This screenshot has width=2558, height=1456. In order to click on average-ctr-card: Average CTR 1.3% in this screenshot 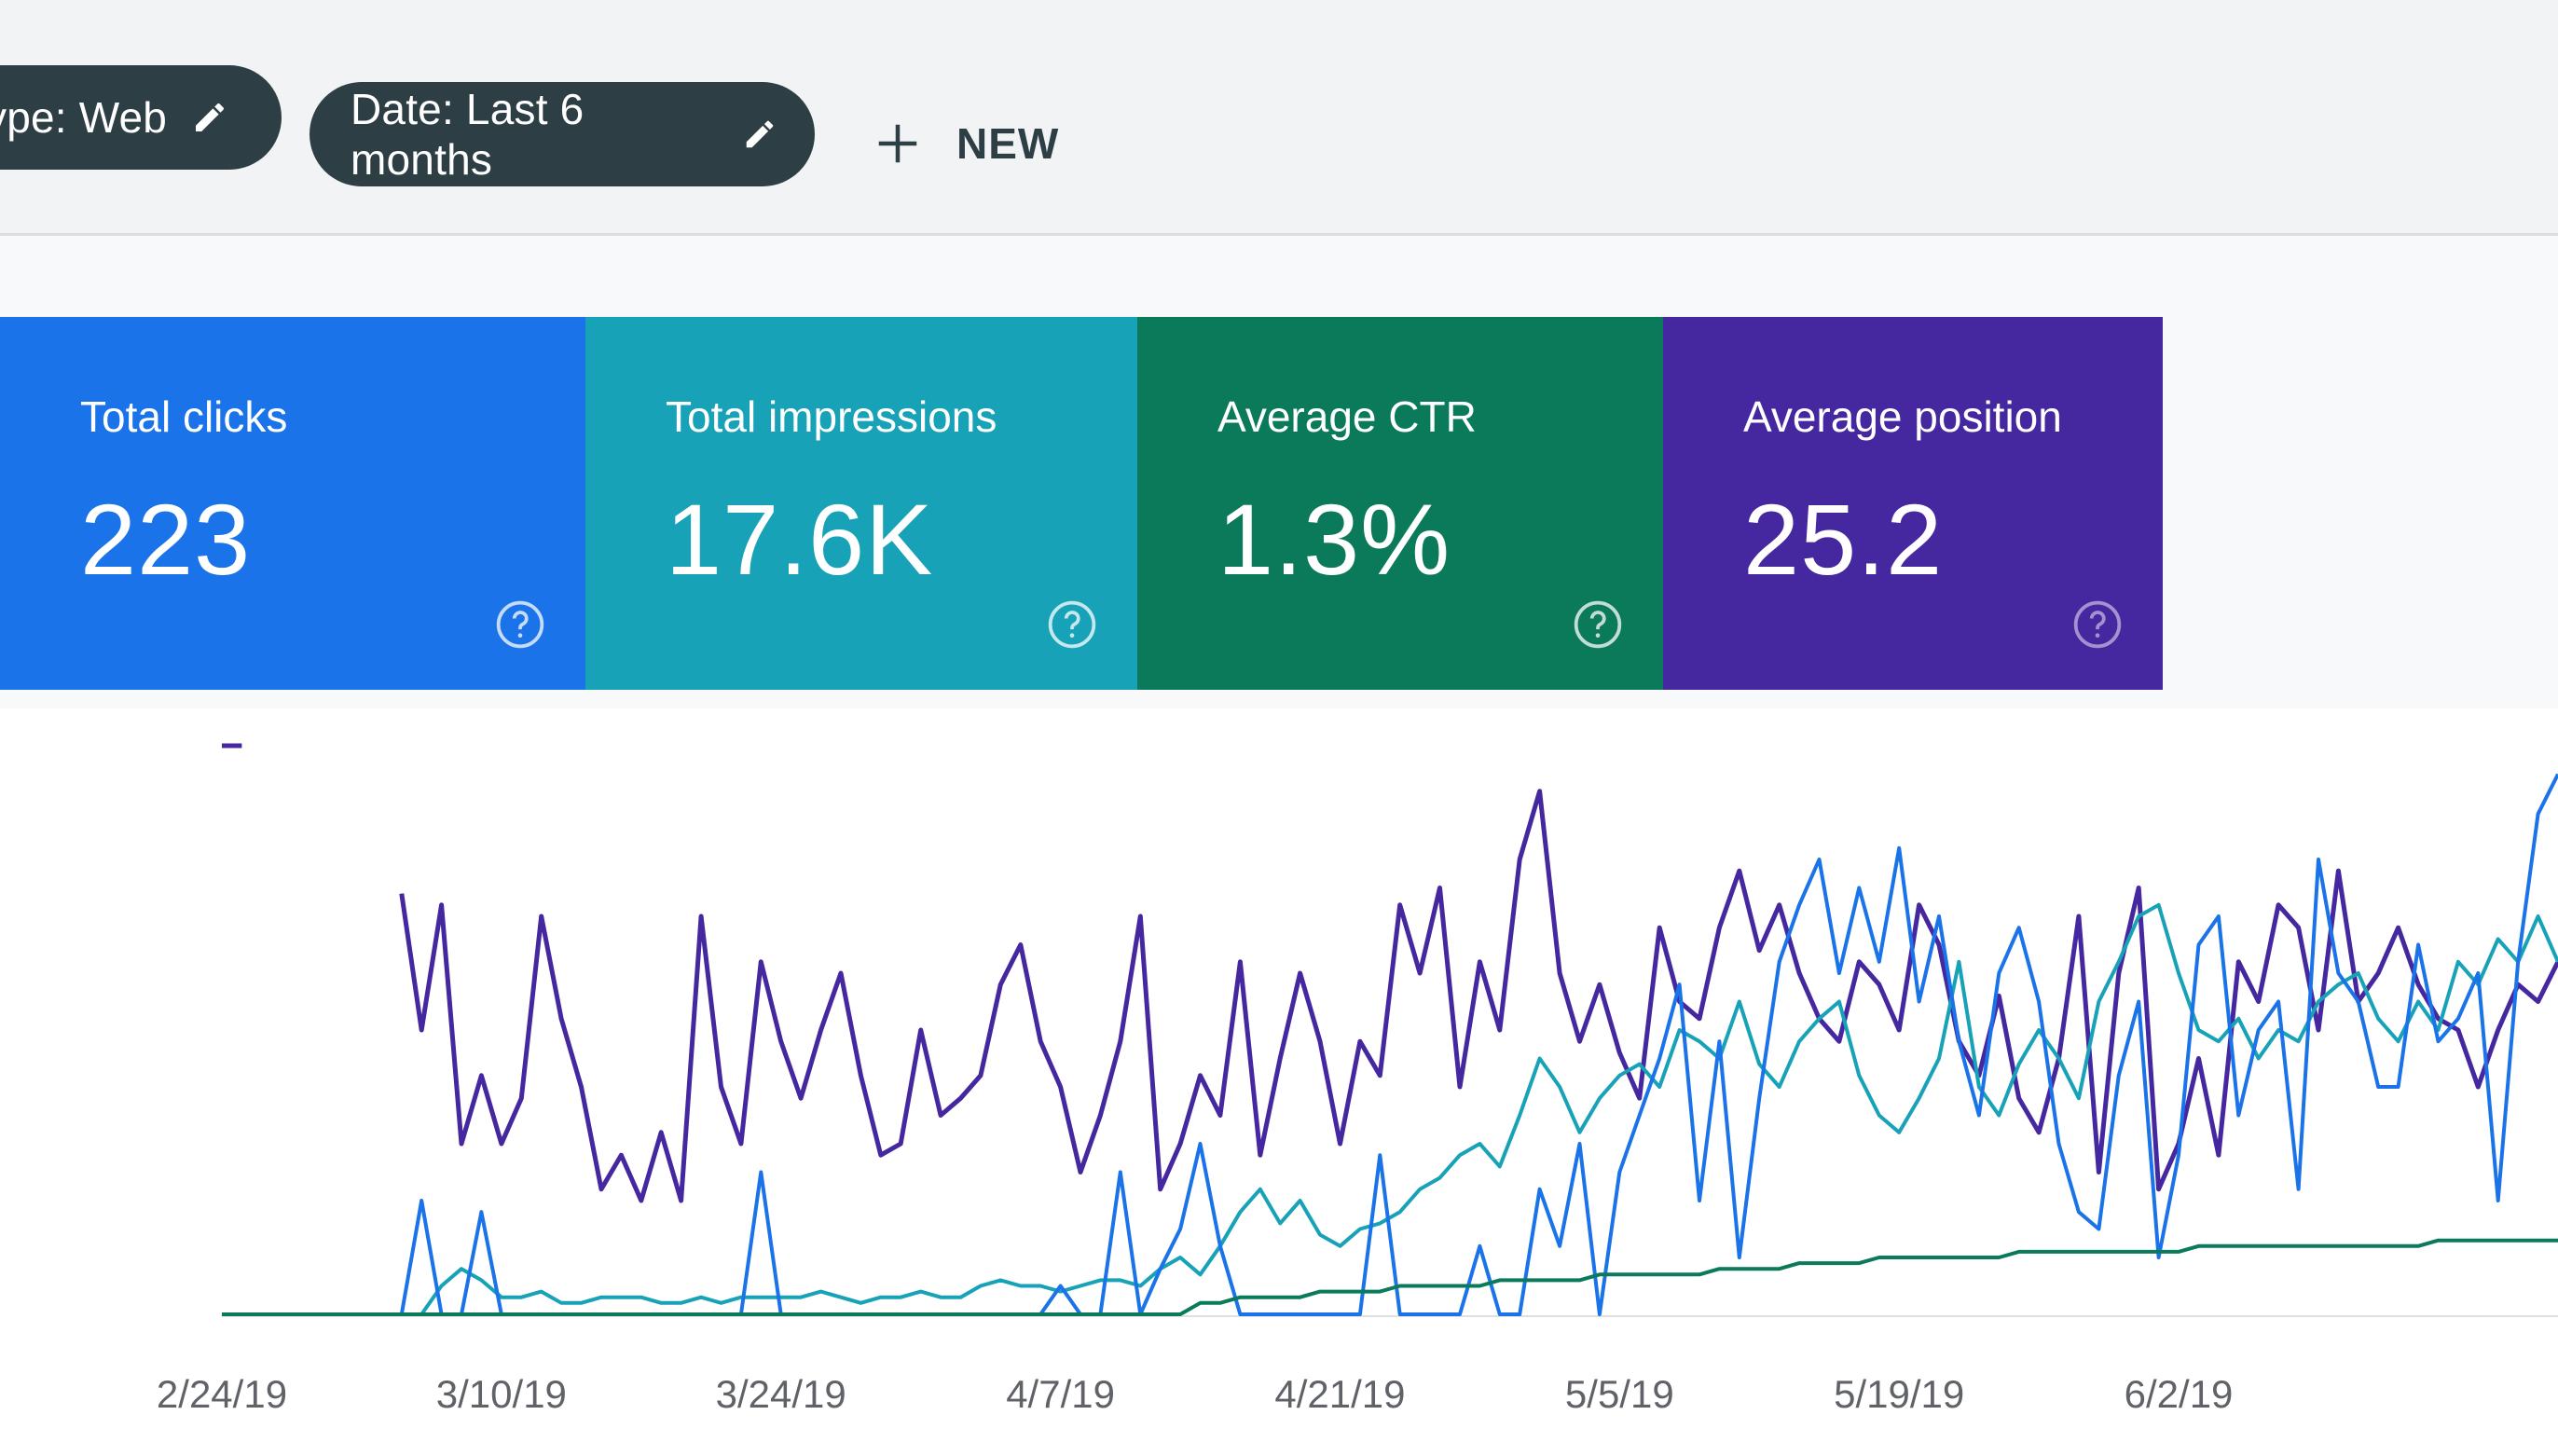, I will do `click(1400, 503)`.